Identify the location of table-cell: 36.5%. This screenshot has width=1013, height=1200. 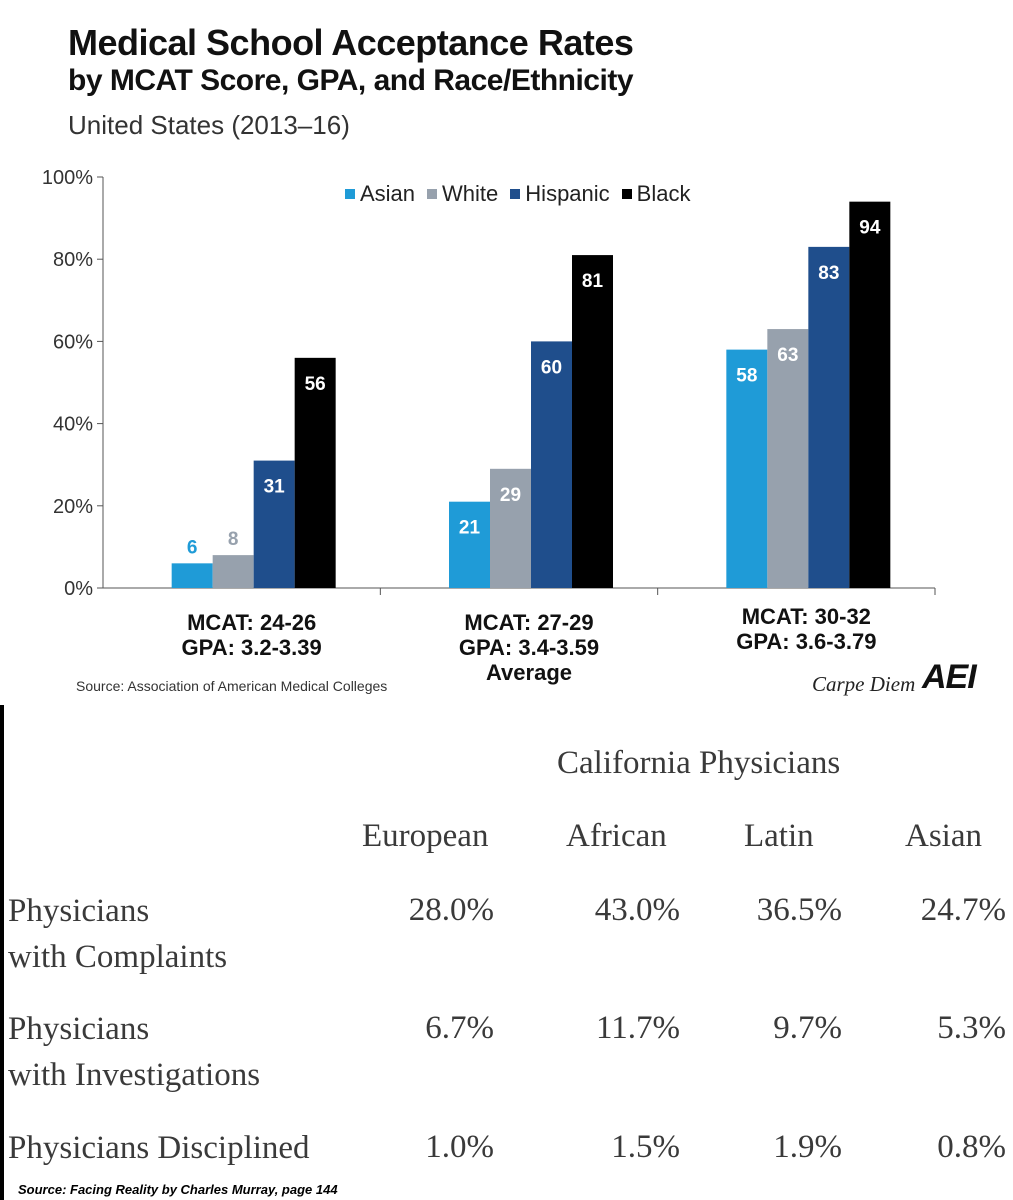
(799, 910).